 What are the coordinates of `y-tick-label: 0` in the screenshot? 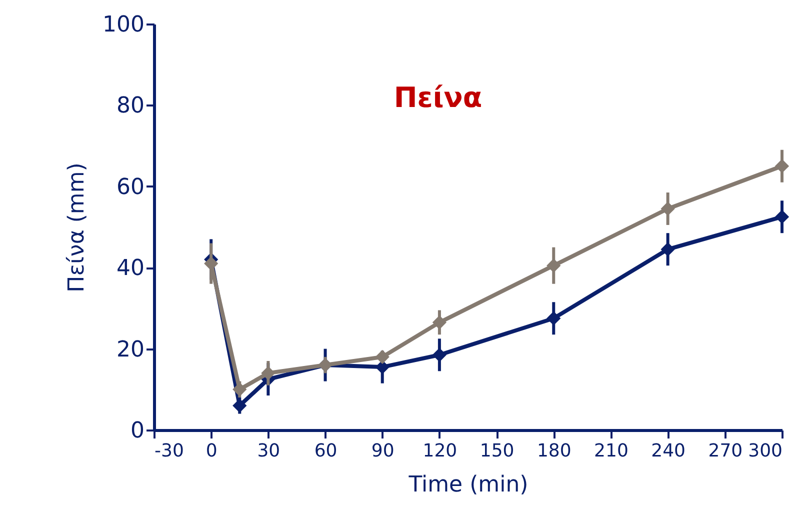 It's located at (137, 431).